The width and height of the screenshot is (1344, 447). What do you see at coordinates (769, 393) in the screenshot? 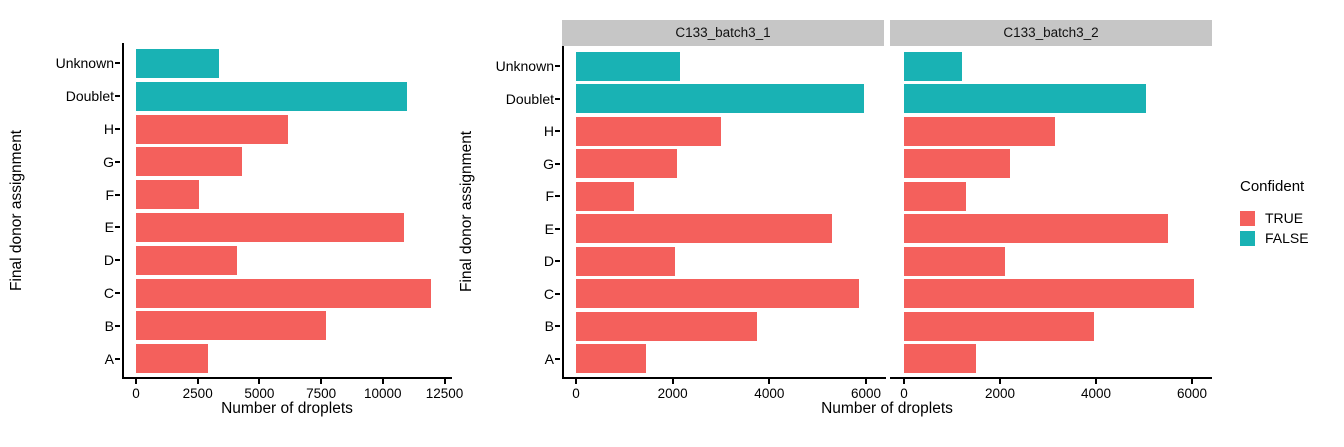
I see `x-tick-label-4000-panel1: 4000` at bounding box center [769, 393].